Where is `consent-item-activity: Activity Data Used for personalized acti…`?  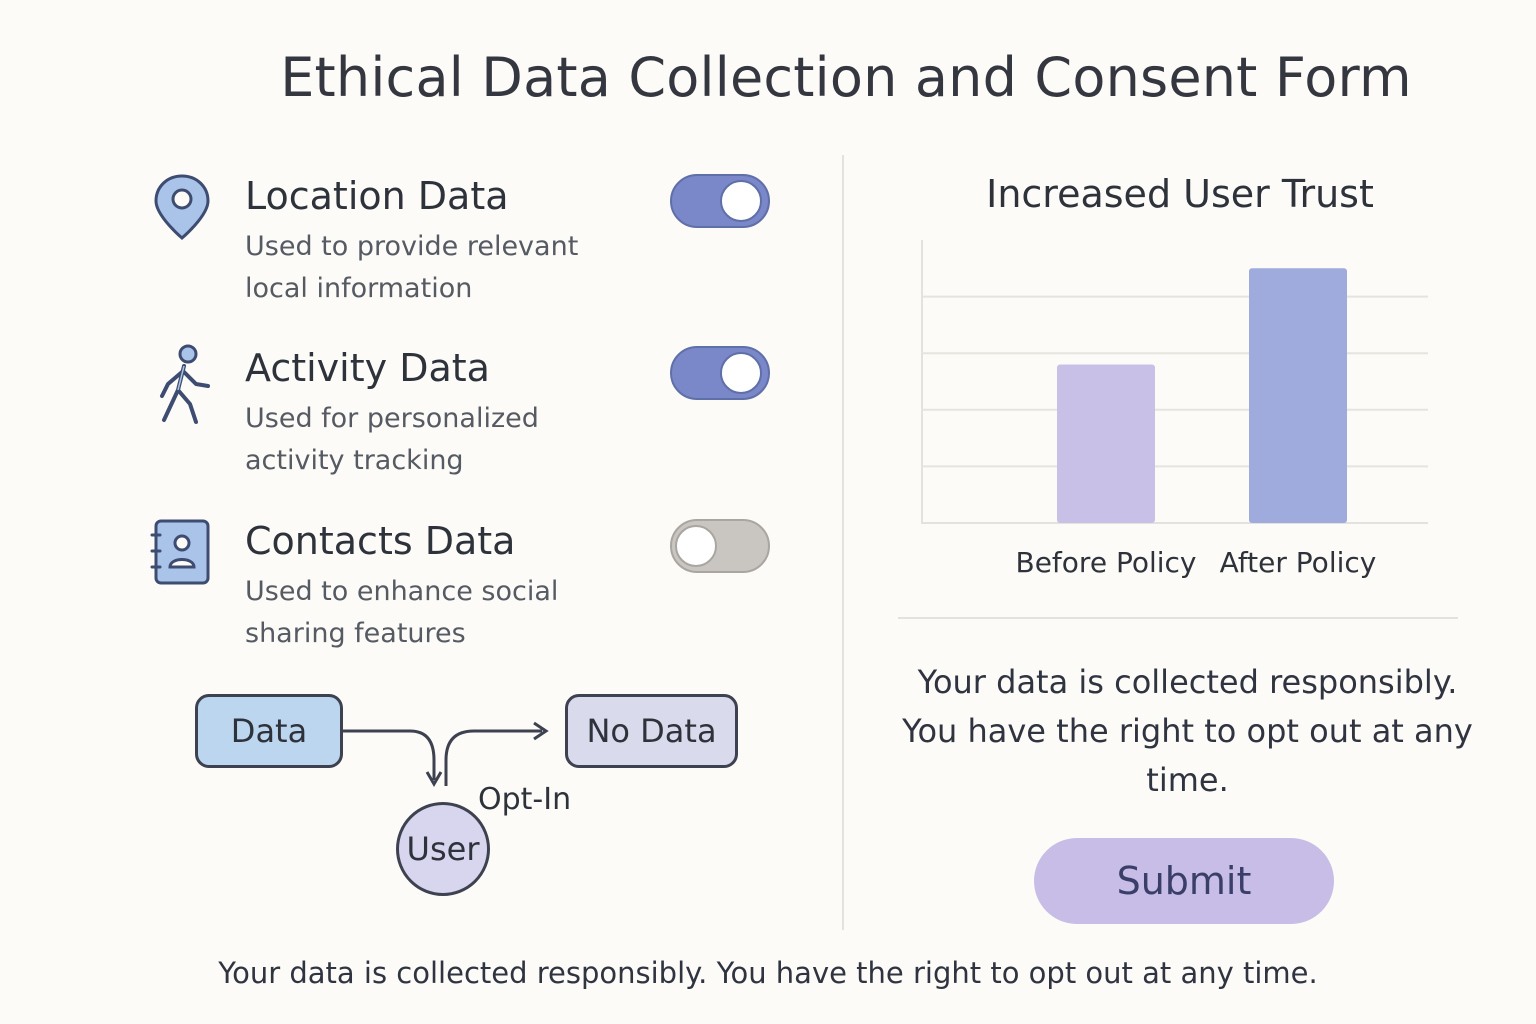 consent-item-activity: Activity Data Used for personalized acti… is located at coordinates (470, 419).